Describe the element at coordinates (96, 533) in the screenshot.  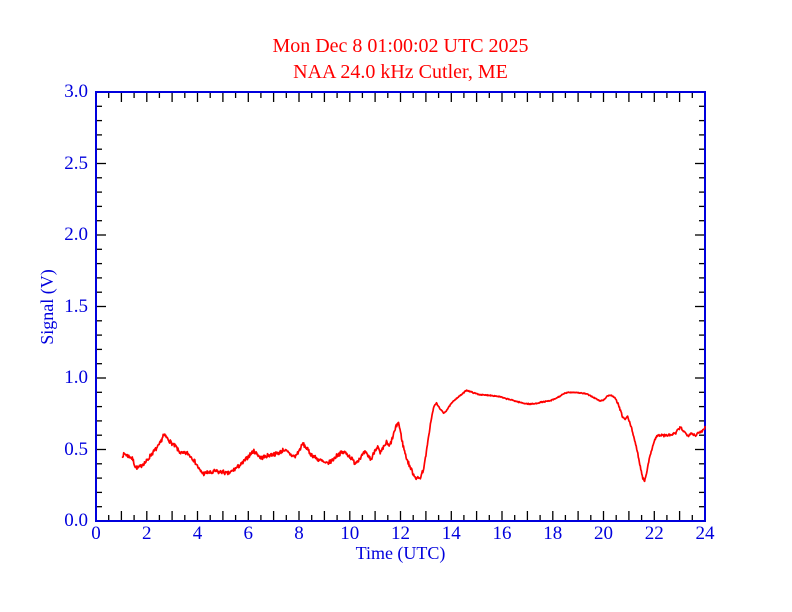
I see `x-tick-label: 0` at that location.